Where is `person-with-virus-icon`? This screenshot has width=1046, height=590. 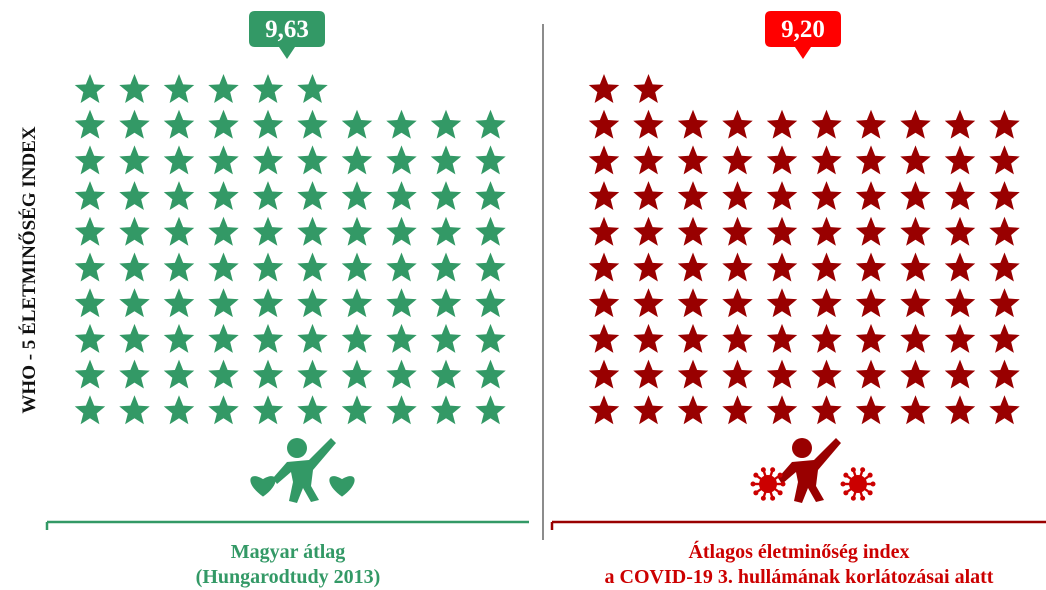
person-with-virus-icon is located at coordinates (813, 470).